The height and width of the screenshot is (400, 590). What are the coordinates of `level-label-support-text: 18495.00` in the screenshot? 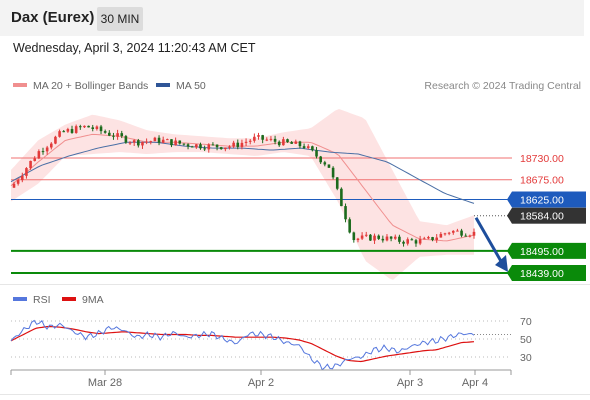 It's located at (542, 252).